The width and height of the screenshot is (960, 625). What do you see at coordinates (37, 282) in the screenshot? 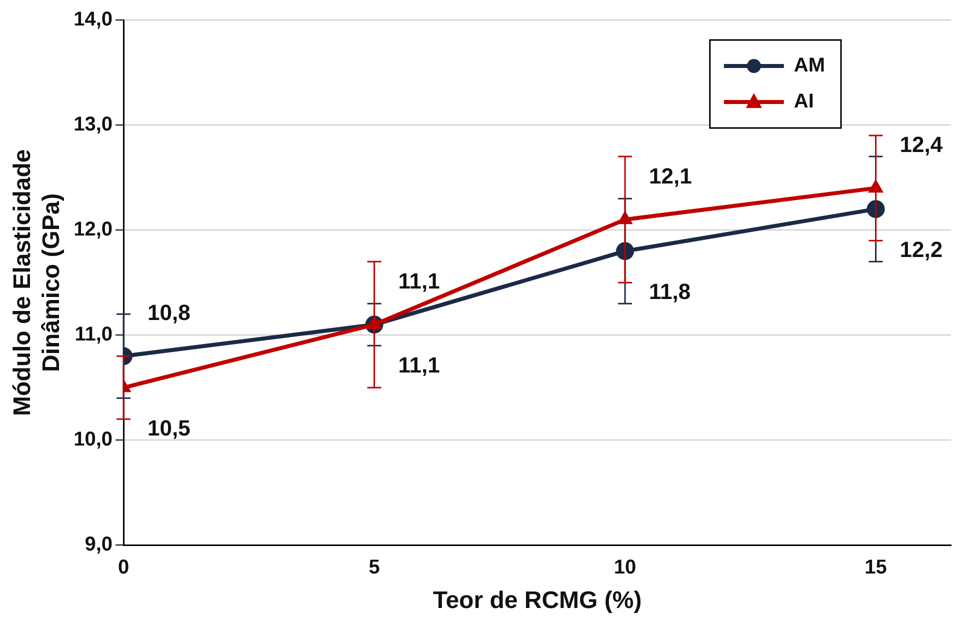
I see `y-axis-title: Módulo de Elasticidade Dinâmico (GPa)` at bounding box center [37, 282].